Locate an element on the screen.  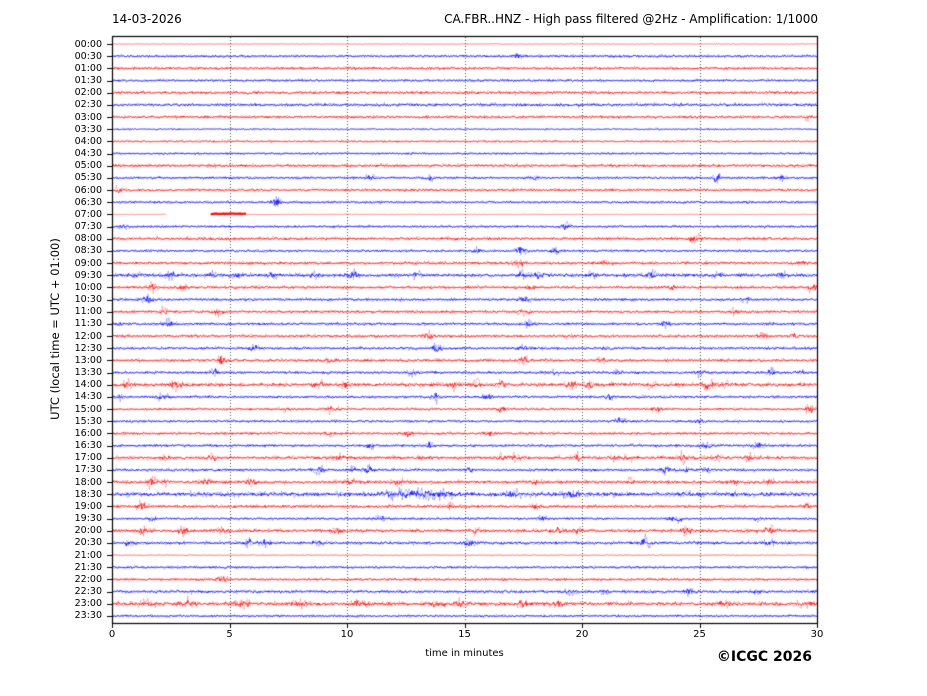
y-tick-label: 12:00 is located at coordinates (88, 336).